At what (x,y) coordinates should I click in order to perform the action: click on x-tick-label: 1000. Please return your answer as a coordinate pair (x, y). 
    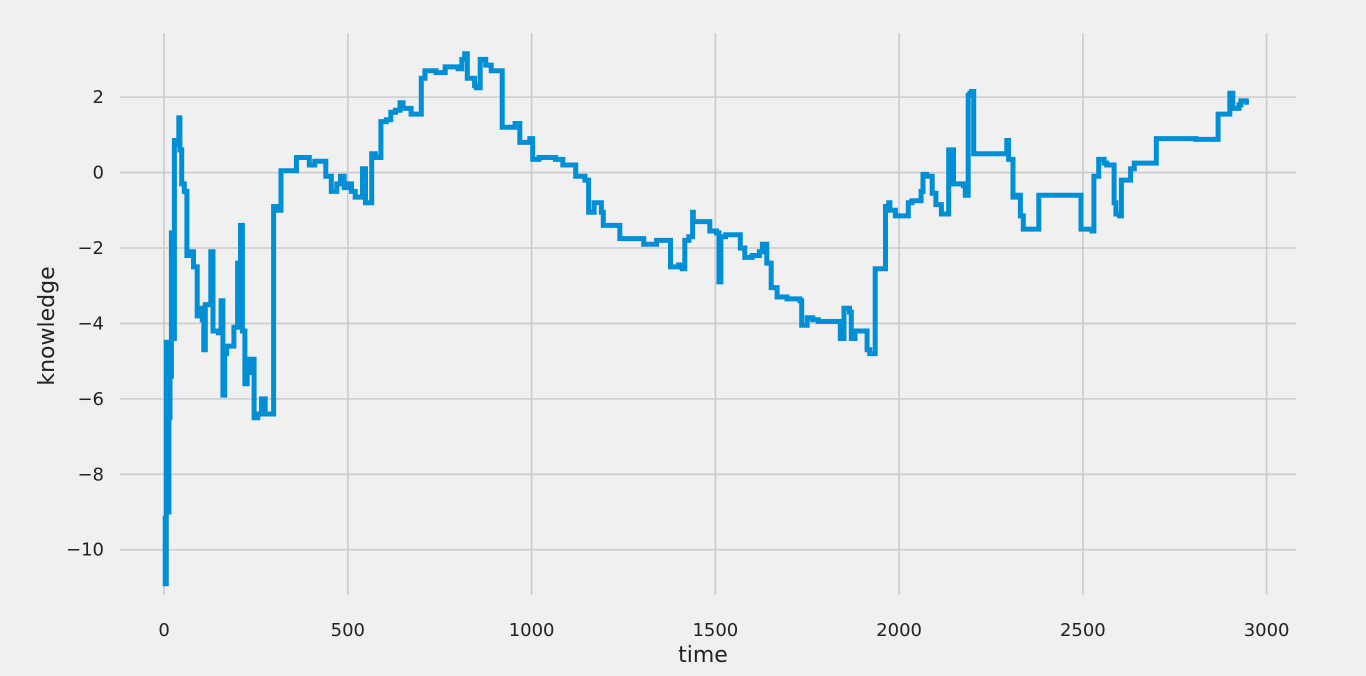
    Looking at the image, I should click on (532, 630).